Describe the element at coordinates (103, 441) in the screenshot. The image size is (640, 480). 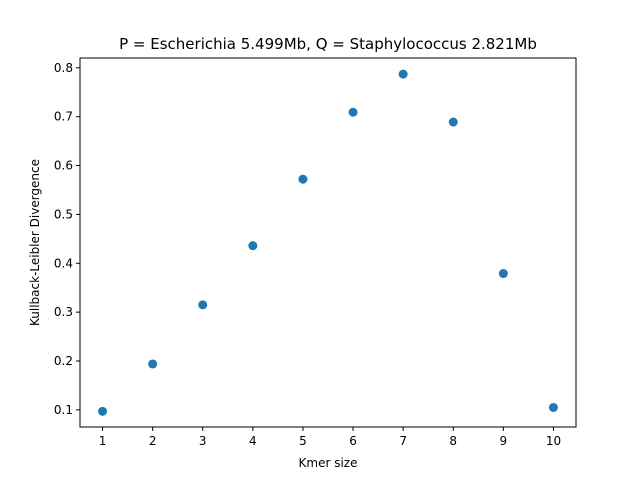
I see `x-tick-label: 1` at that location.